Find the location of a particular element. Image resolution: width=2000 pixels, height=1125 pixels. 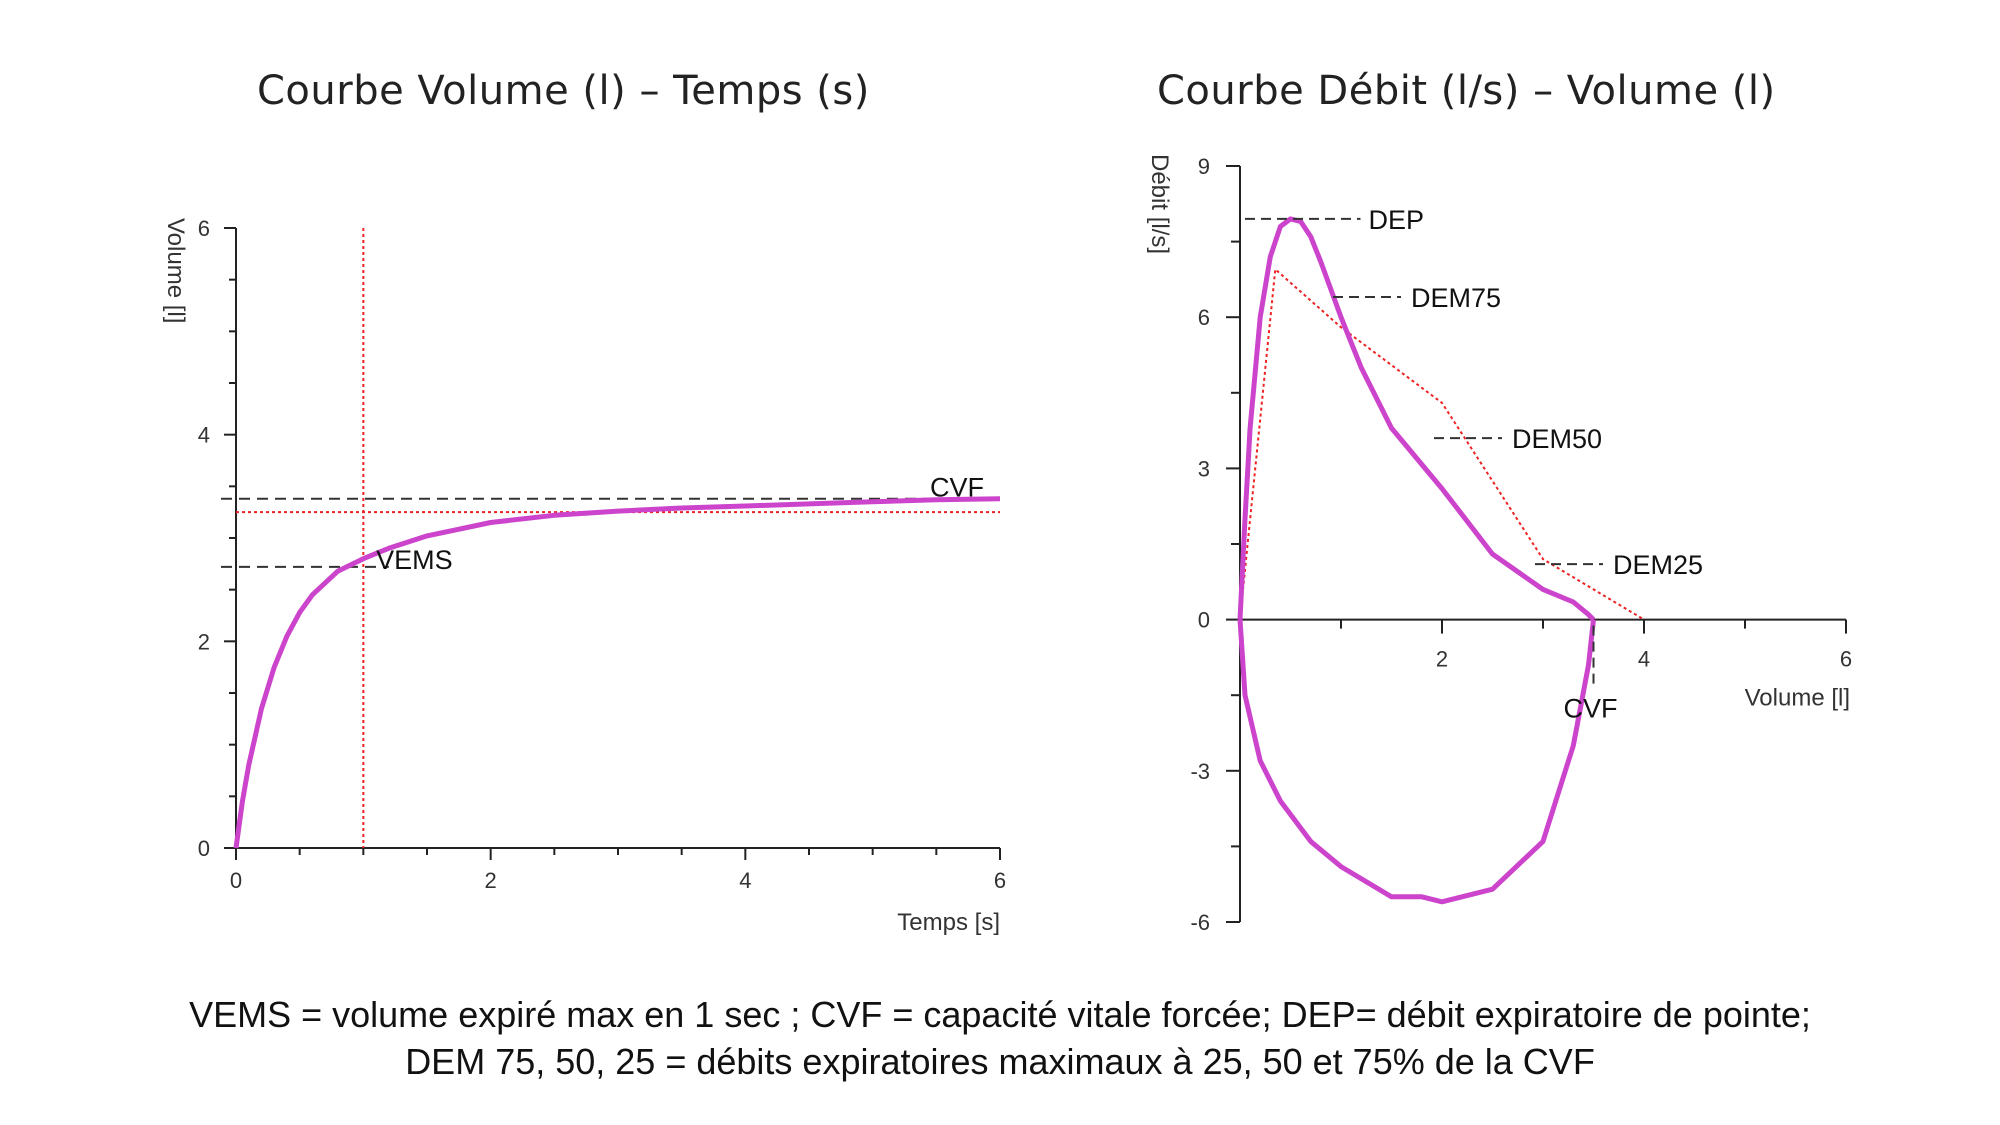

marker-dem25: DEM25 is located at coordinates (1619, 565).